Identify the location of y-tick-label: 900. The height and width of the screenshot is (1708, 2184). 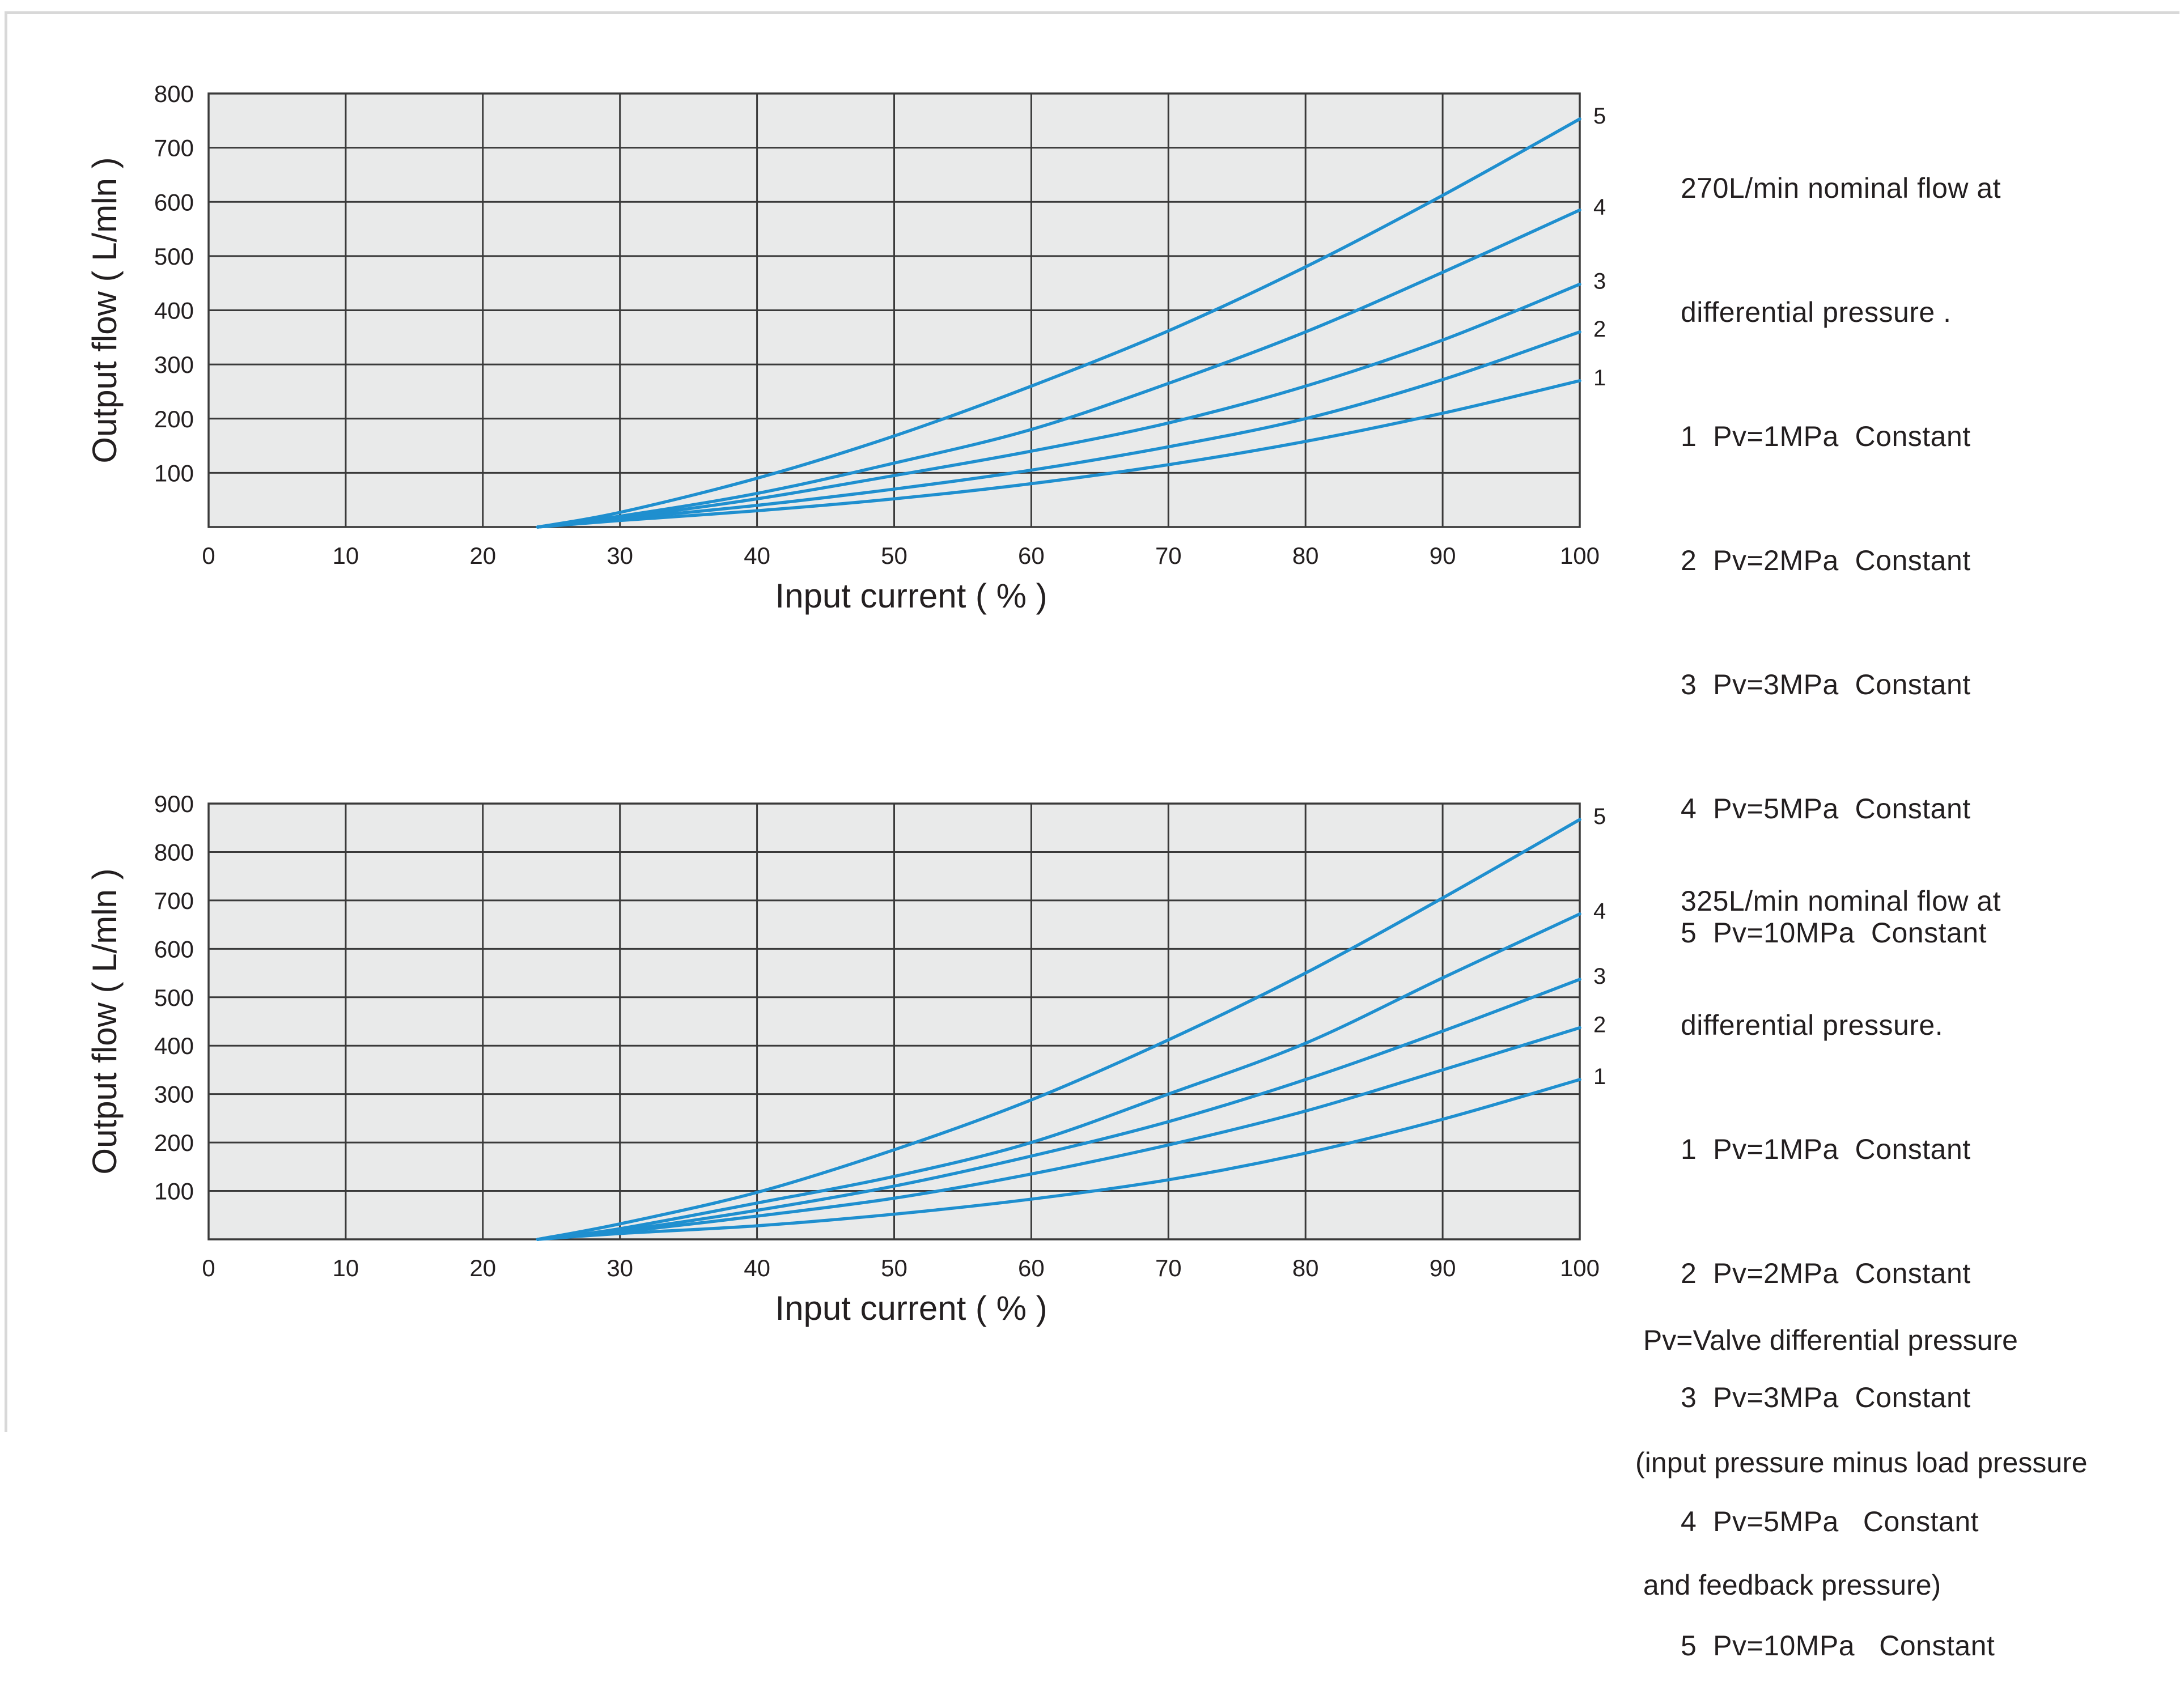
(174, 804).